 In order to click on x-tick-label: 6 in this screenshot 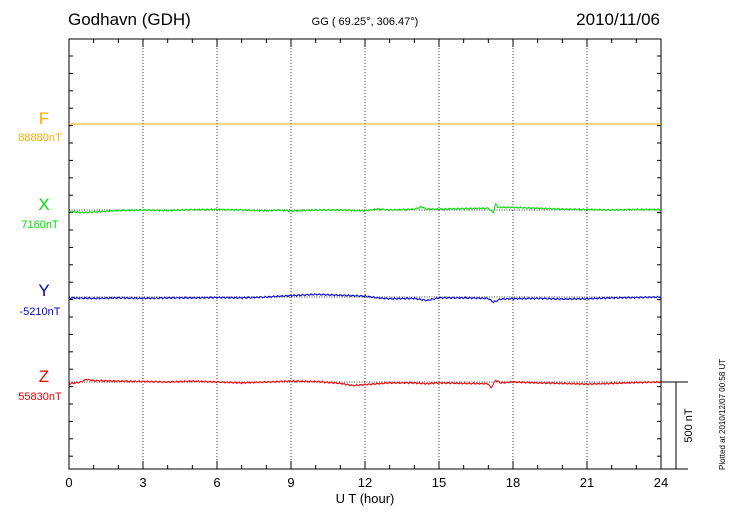, I will do `click(216, 482)`.